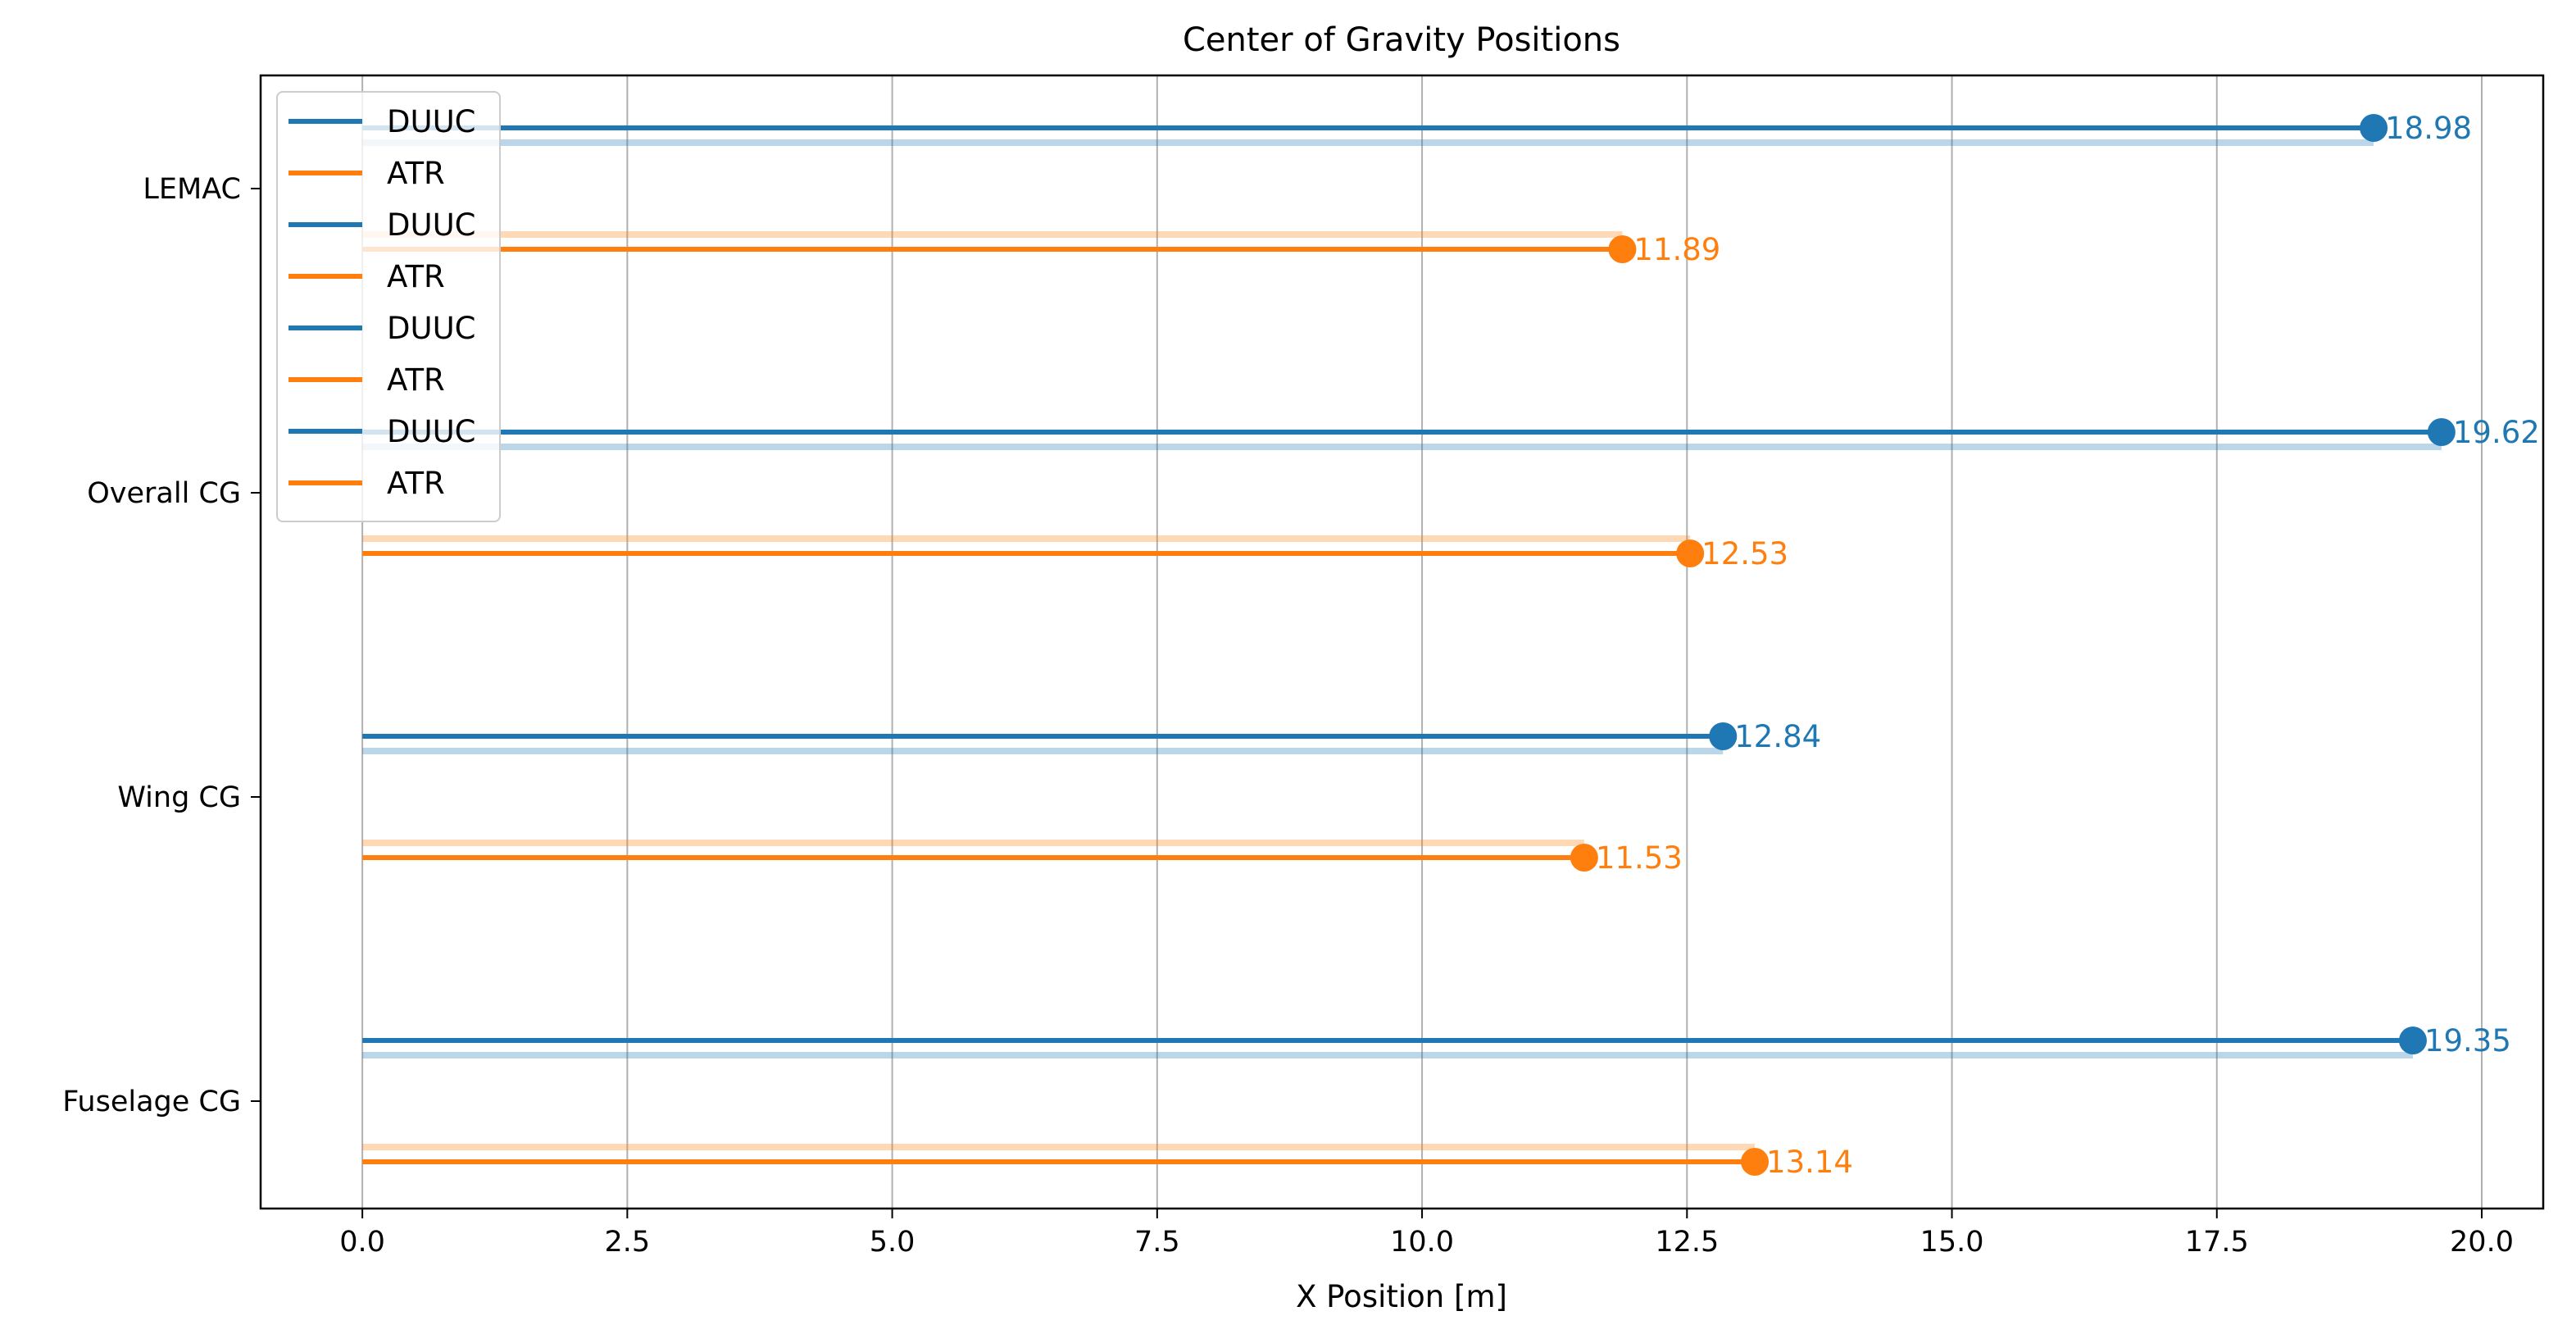 Image resolution: width=2576 pixels, height=1343 pixels. I want to click on x-tick-label: 2.5, so click(628, 1242).